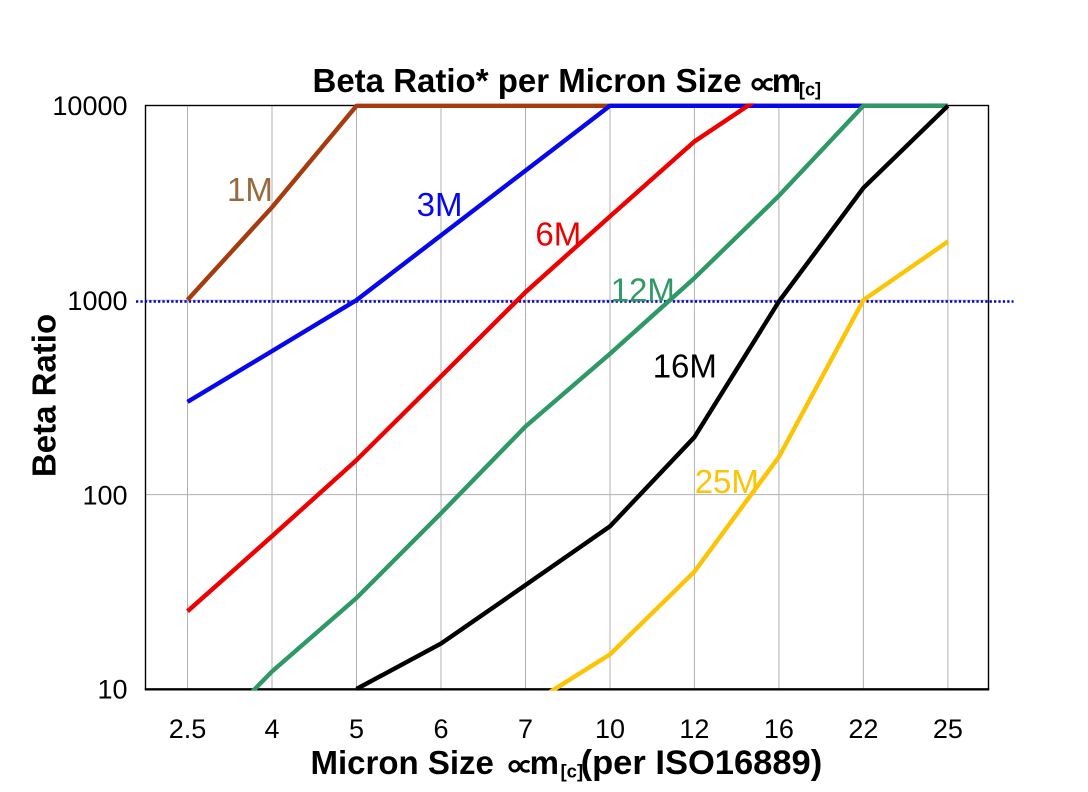 This screenshot has width=1088, height=792. Describe the element at coordinates (527, 80) in the screenshot. I see `svg-text: Beta Ratio* per Micron Size` at that location.